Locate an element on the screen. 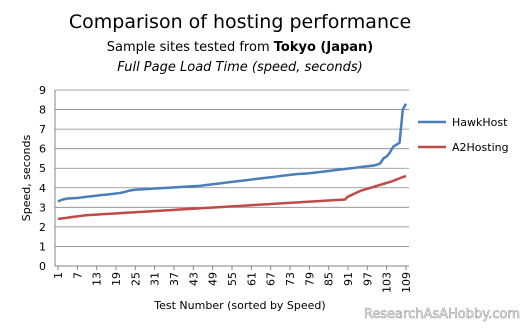 This screenshot has width=528, height=330. x-tick-label: 55 is located at coordinates (232, 279).